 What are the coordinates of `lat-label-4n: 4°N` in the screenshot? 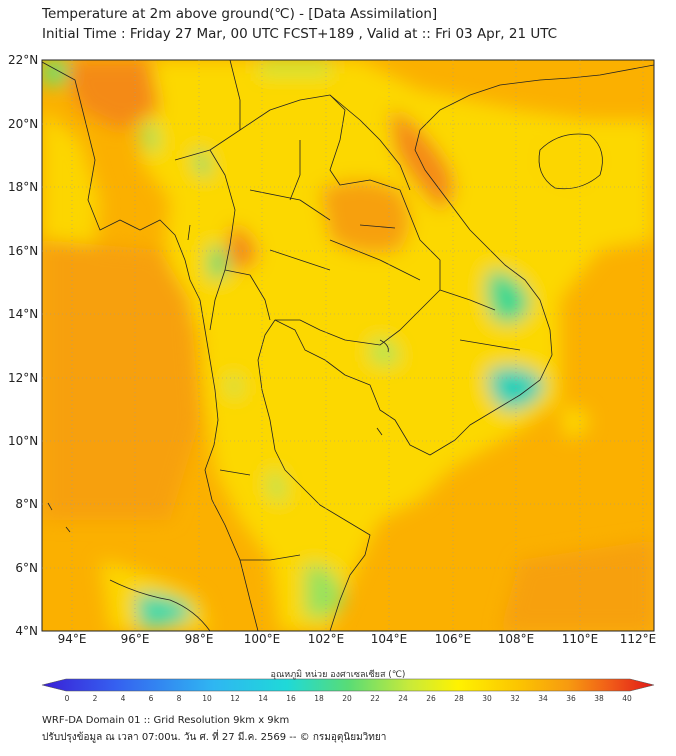 It's located at (26, 631).